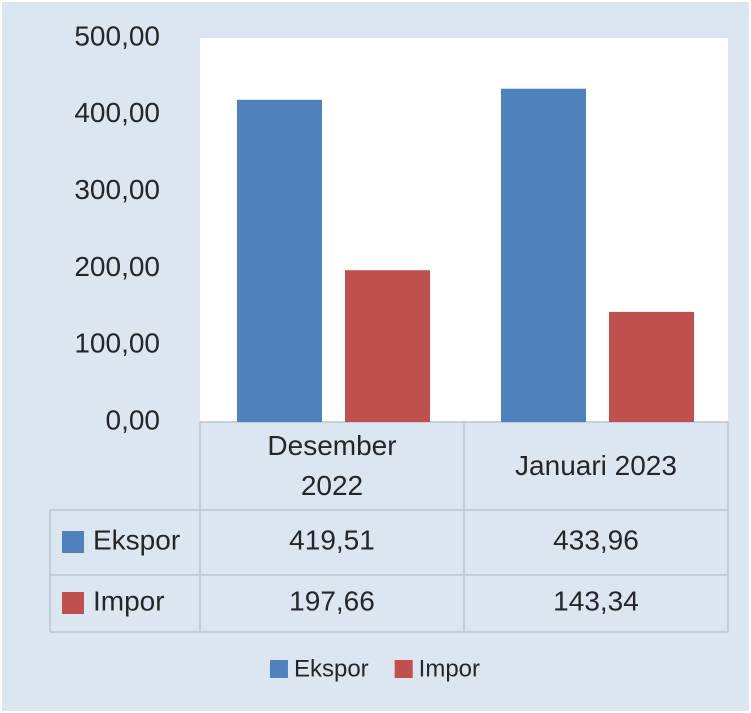 Image resolution: width=751 pixels, height=713 pixels. What do you see at coordinates (133, 419) in the screenshot?
I see `y-tick-label: 0,00` at bounding box center [133, 419].